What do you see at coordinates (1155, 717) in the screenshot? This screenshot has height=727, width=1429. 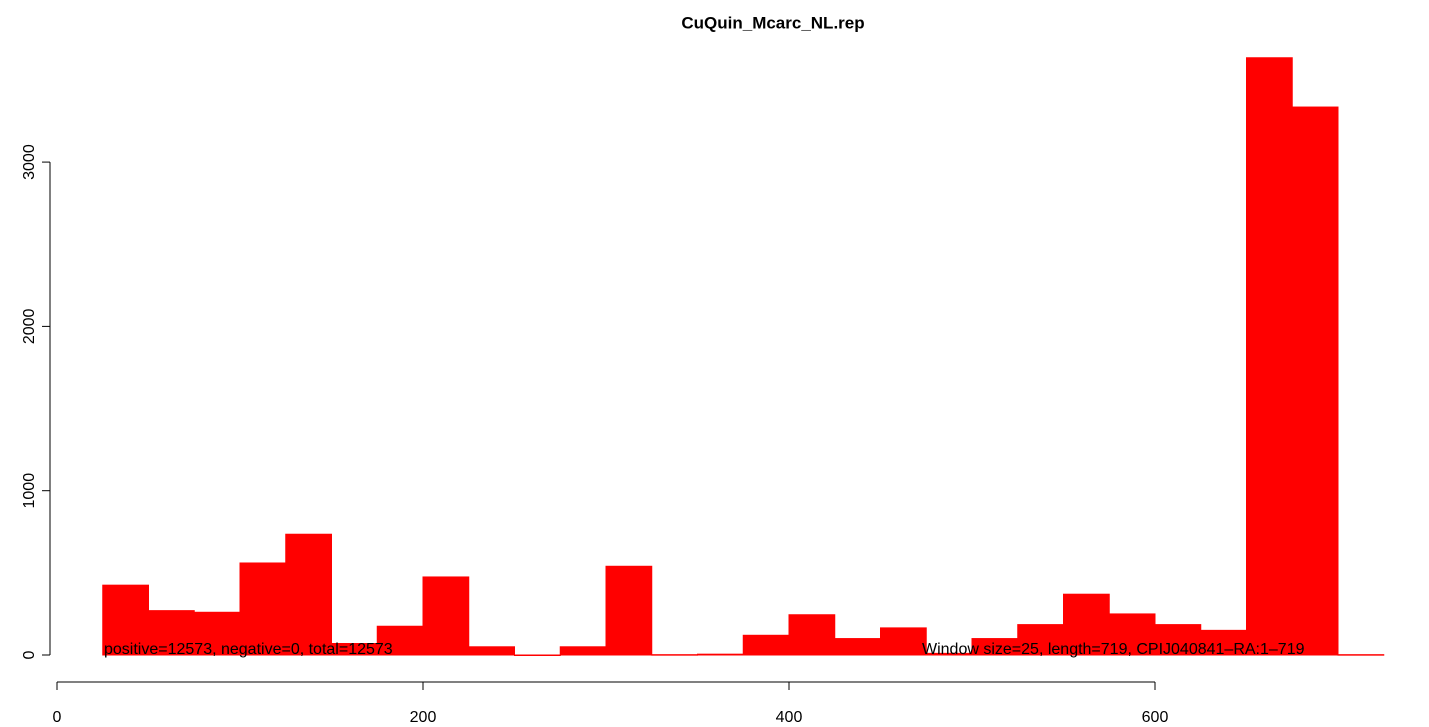 I see `x-tick-label: 600` at bounding box center [1155, 717].